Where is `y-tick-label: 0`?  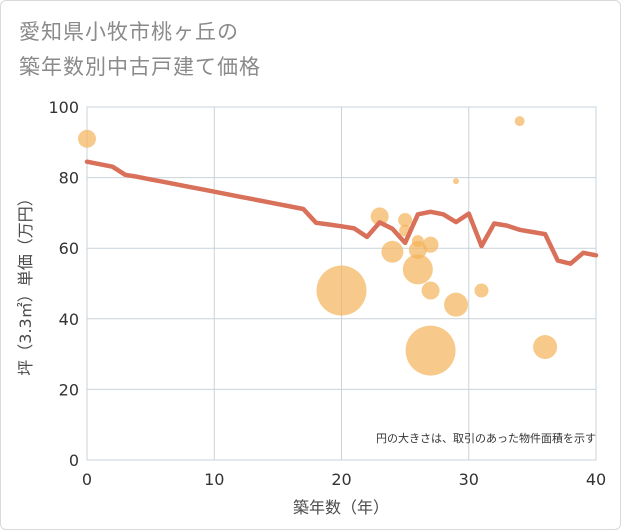 y-tick-label: 0 is located at coordinates (74, 460).